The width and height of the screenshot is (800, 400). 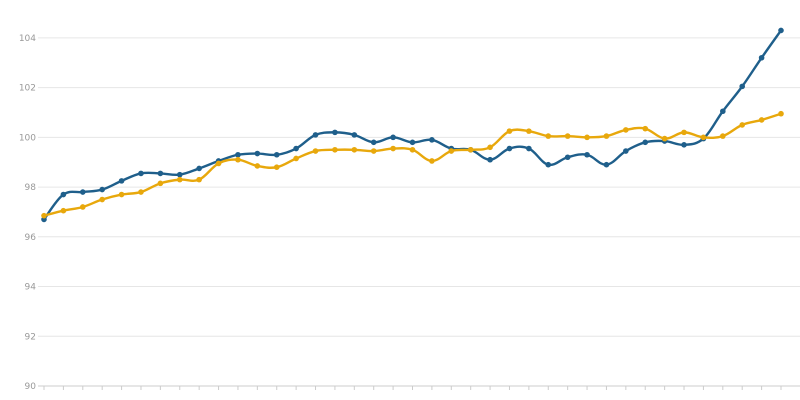 I want to click on y-tick-label: 104, so click(x=27, y=39).